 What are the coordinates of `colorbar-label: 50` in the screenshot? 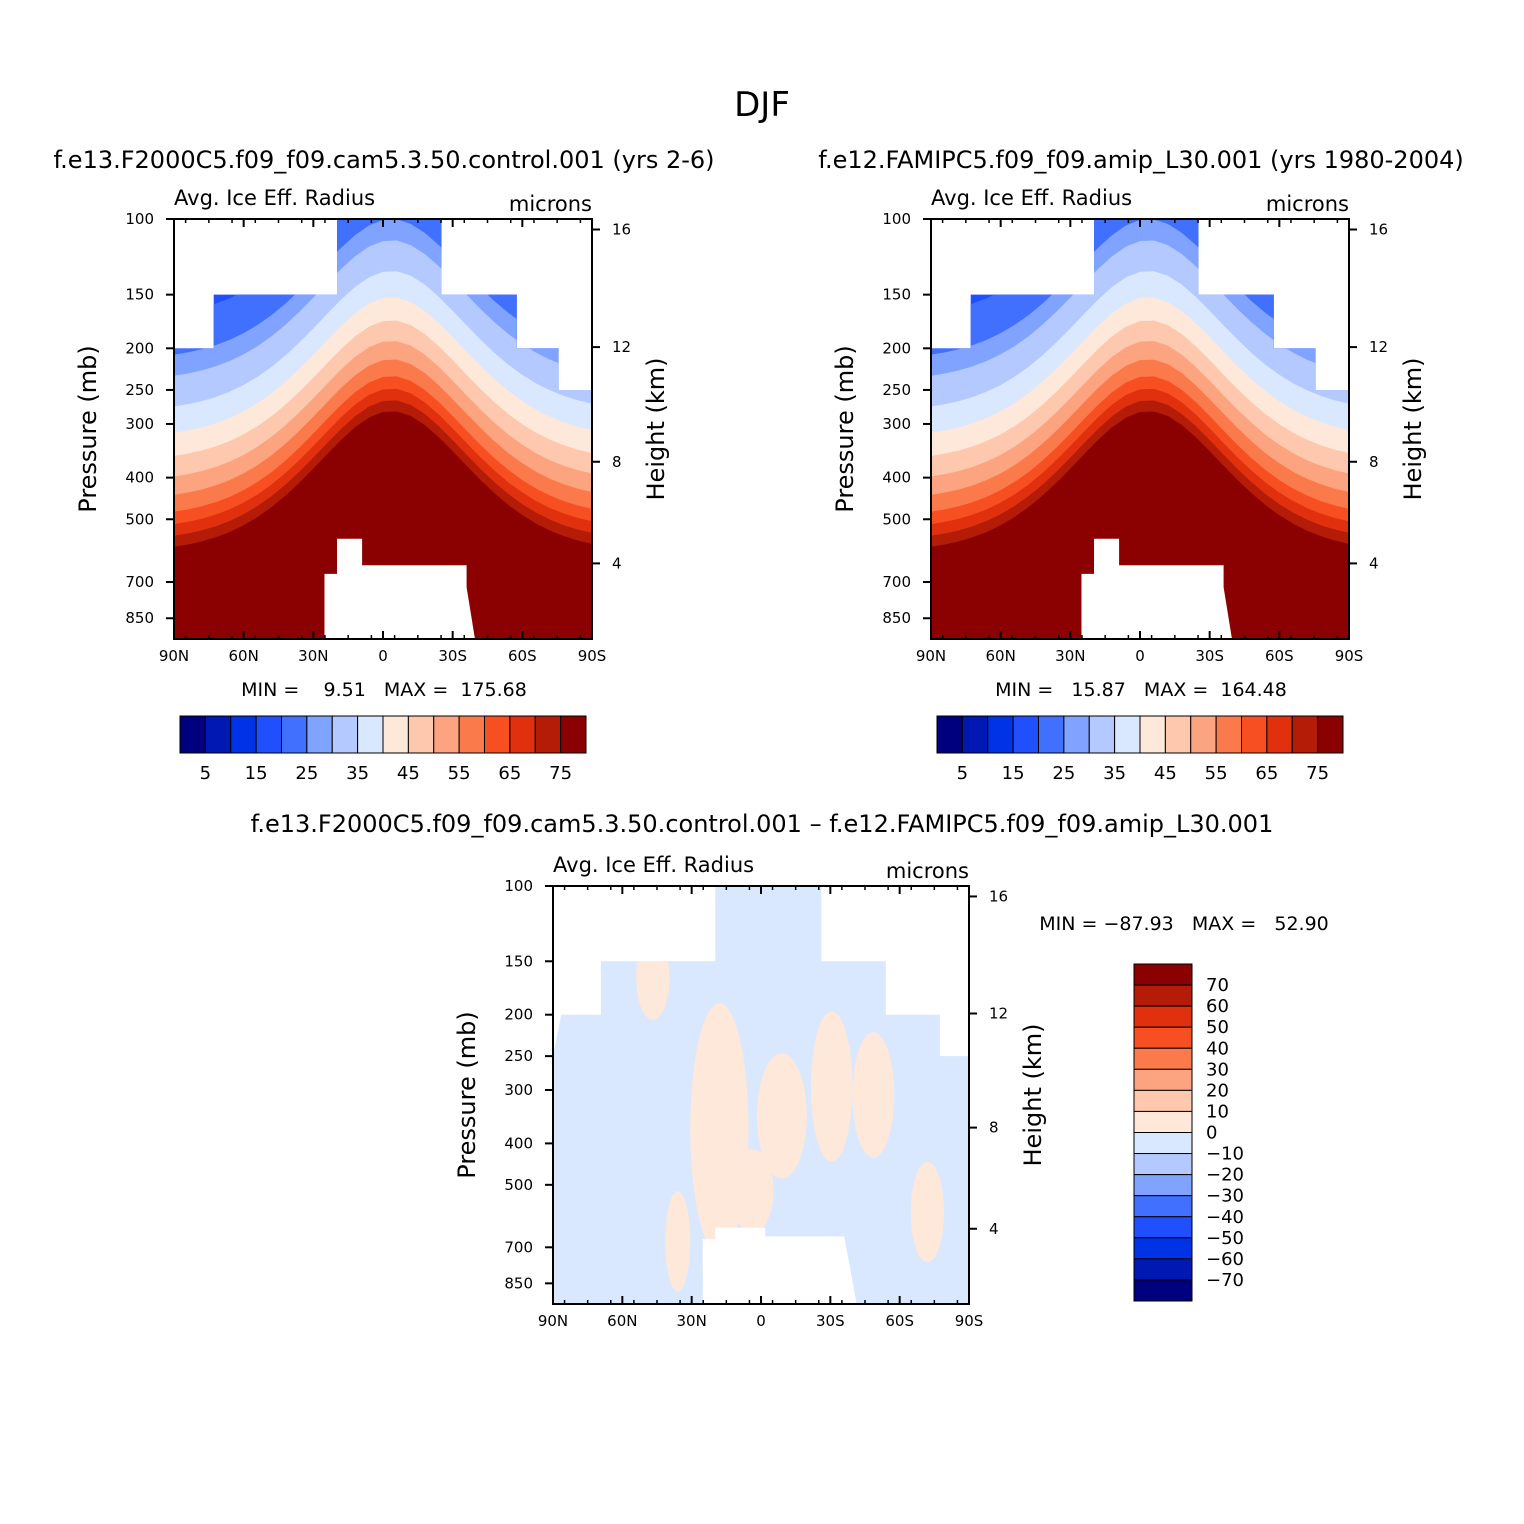 It's located at (1217, 1027).